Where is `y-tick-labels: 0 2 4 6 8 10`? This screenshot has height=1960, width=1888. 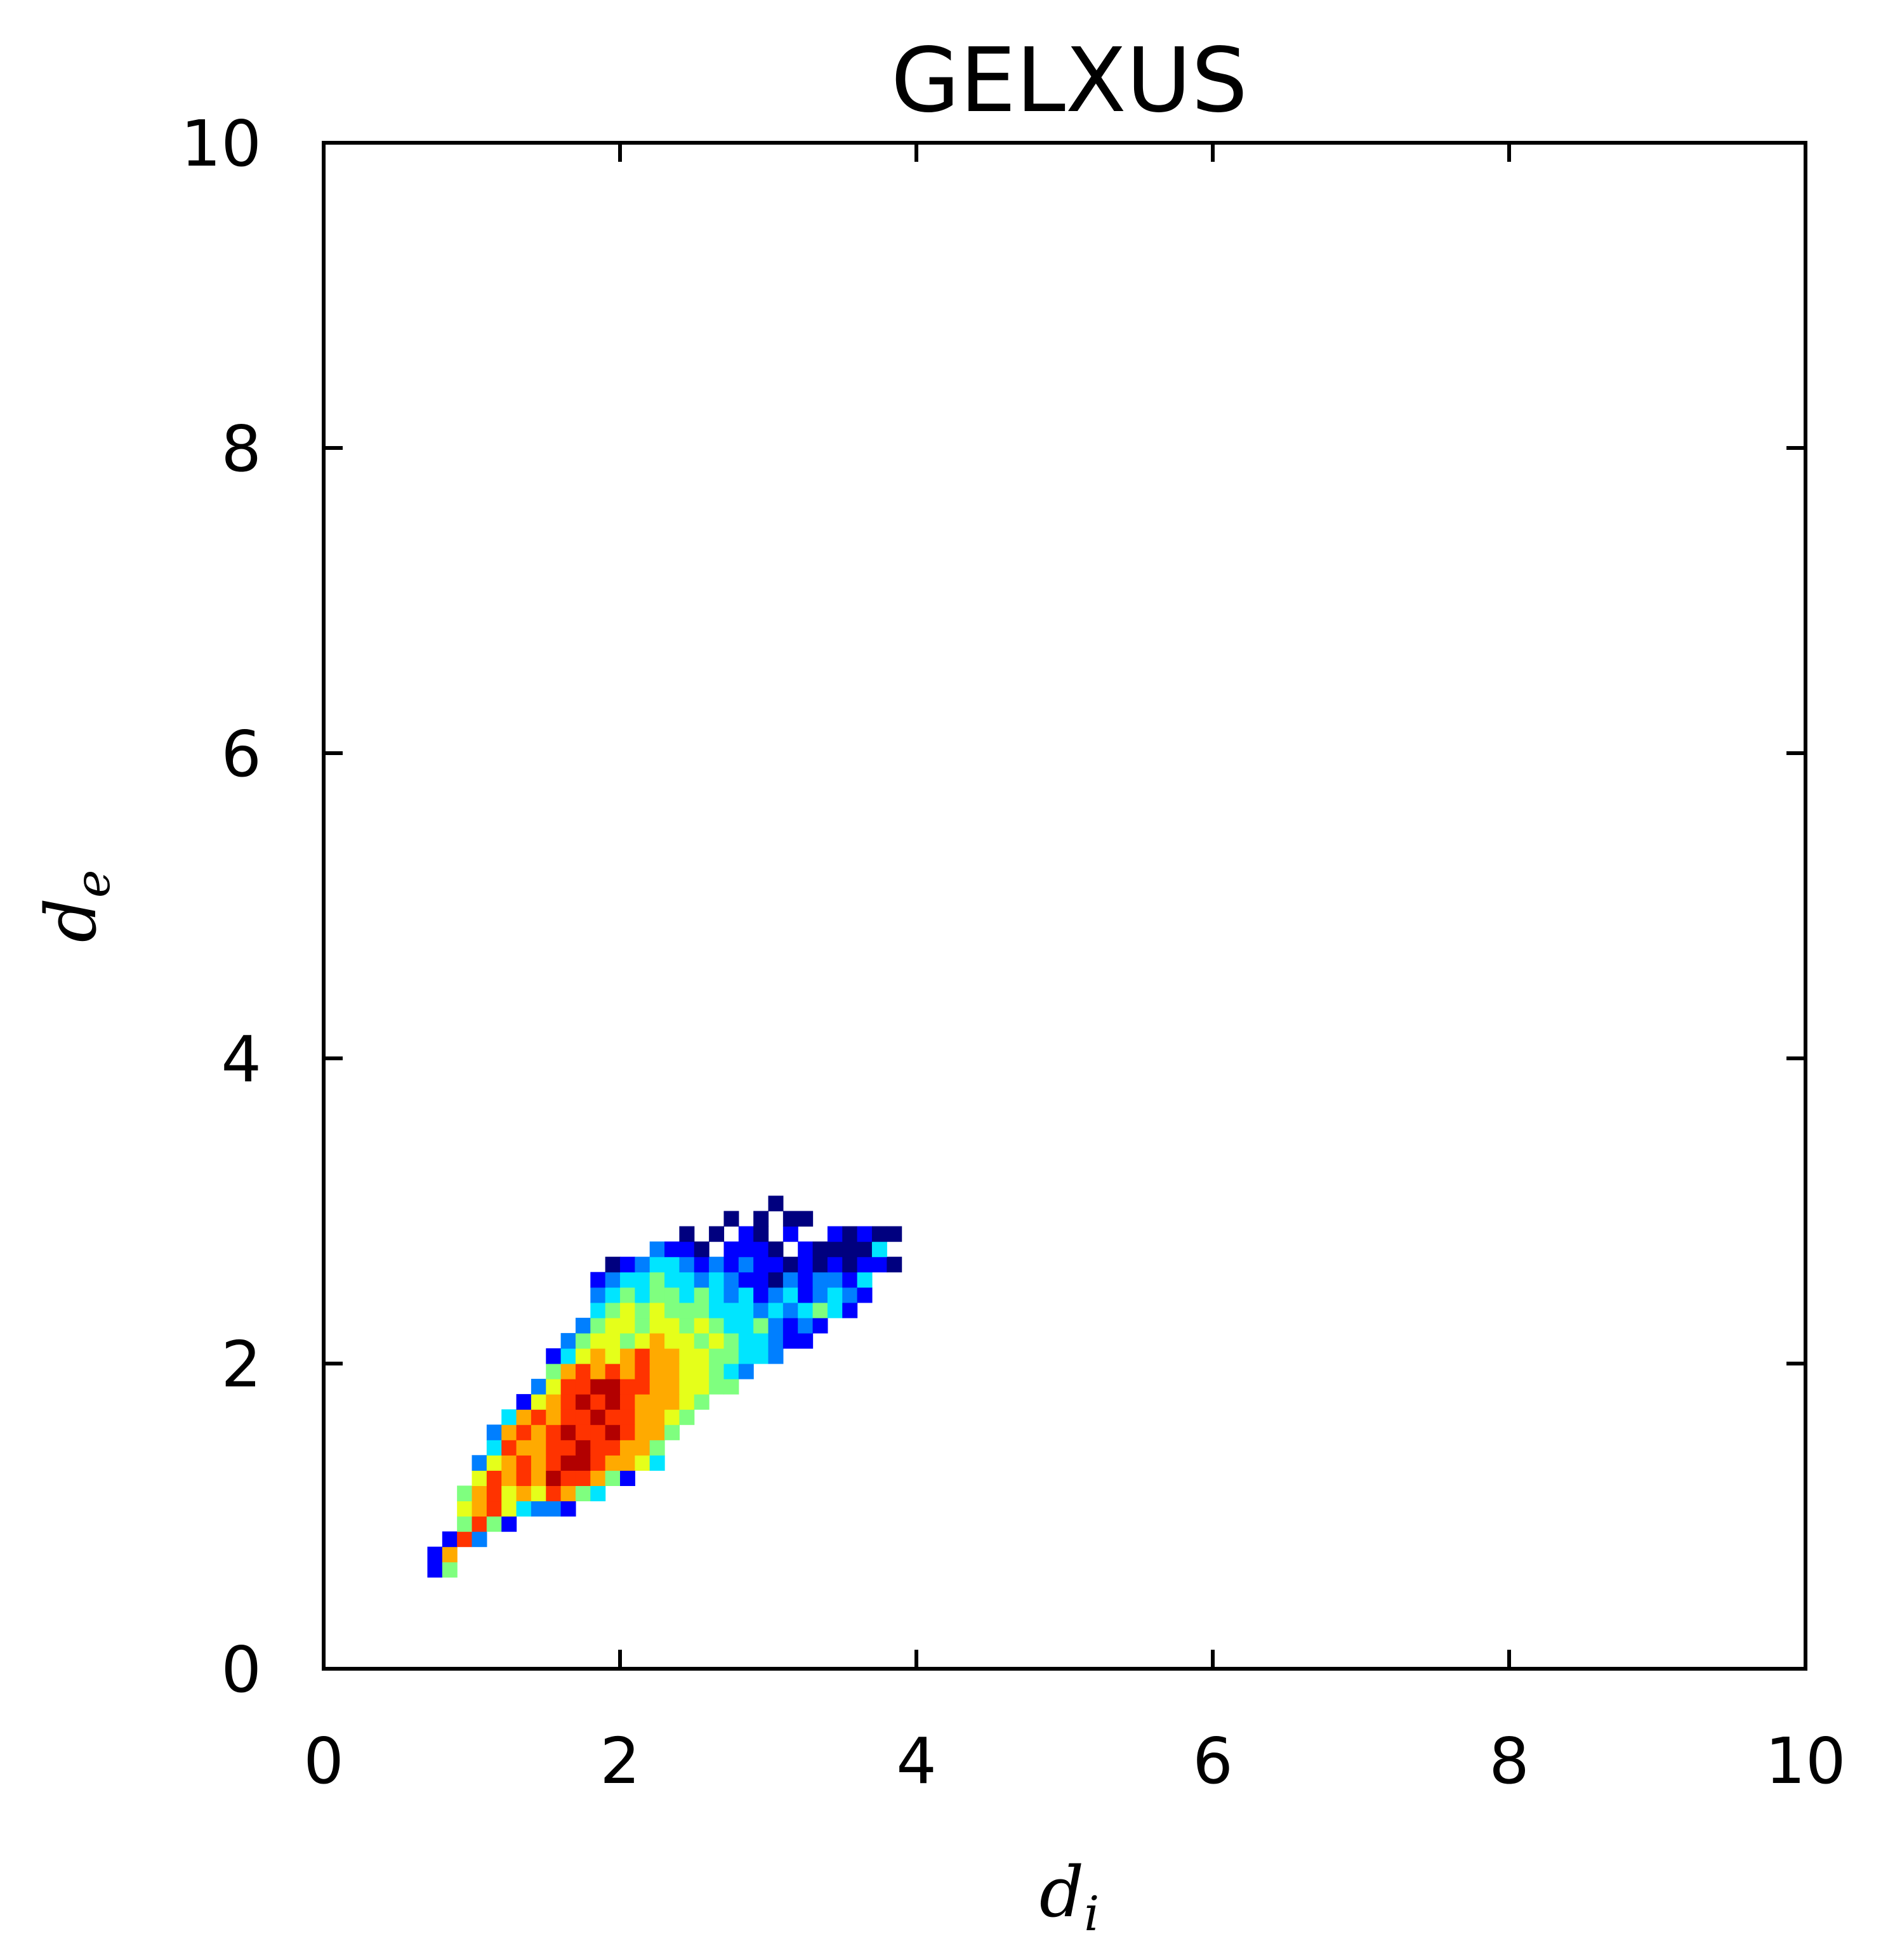 y-tick-labels: 0 2 4 6 8 10 is located at coordinates (221, 907).